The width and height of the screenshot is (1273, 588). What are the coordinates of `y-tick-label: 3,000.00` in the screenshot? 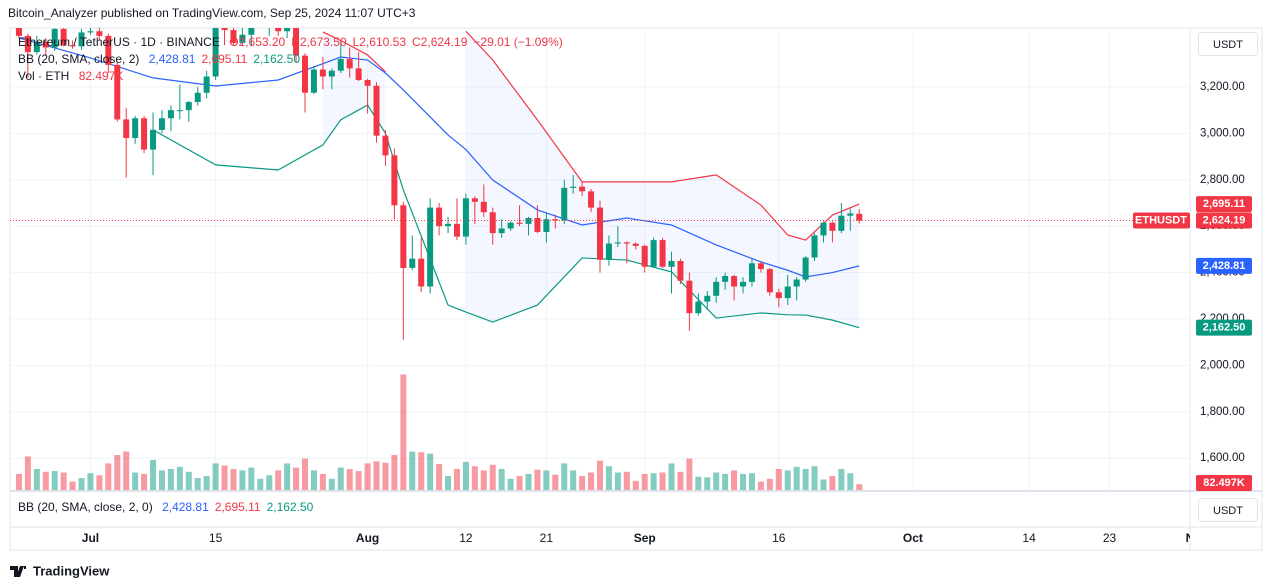 It's located at (1222, 133).